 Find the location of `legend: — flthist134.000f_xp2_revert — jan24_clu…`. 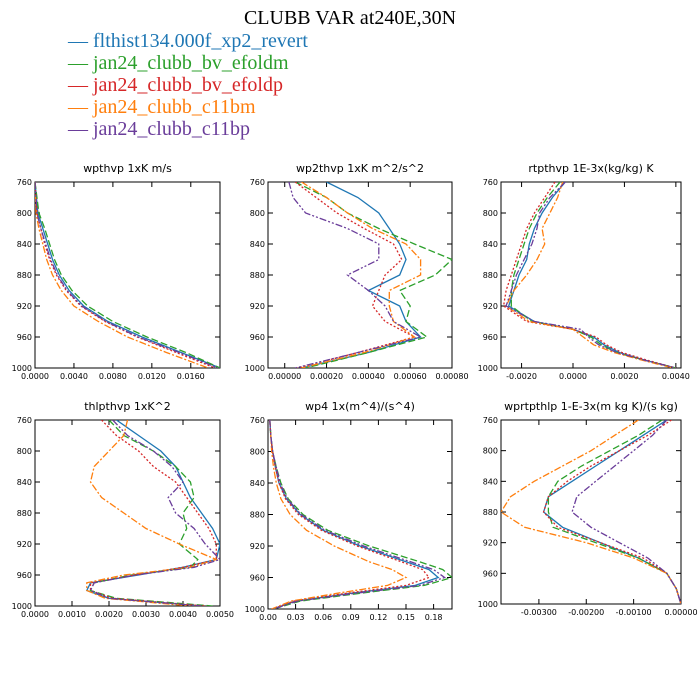

legend: — flthist134.000f_xp2_revert — jan24_clu… is located at coordinates (188, 85).